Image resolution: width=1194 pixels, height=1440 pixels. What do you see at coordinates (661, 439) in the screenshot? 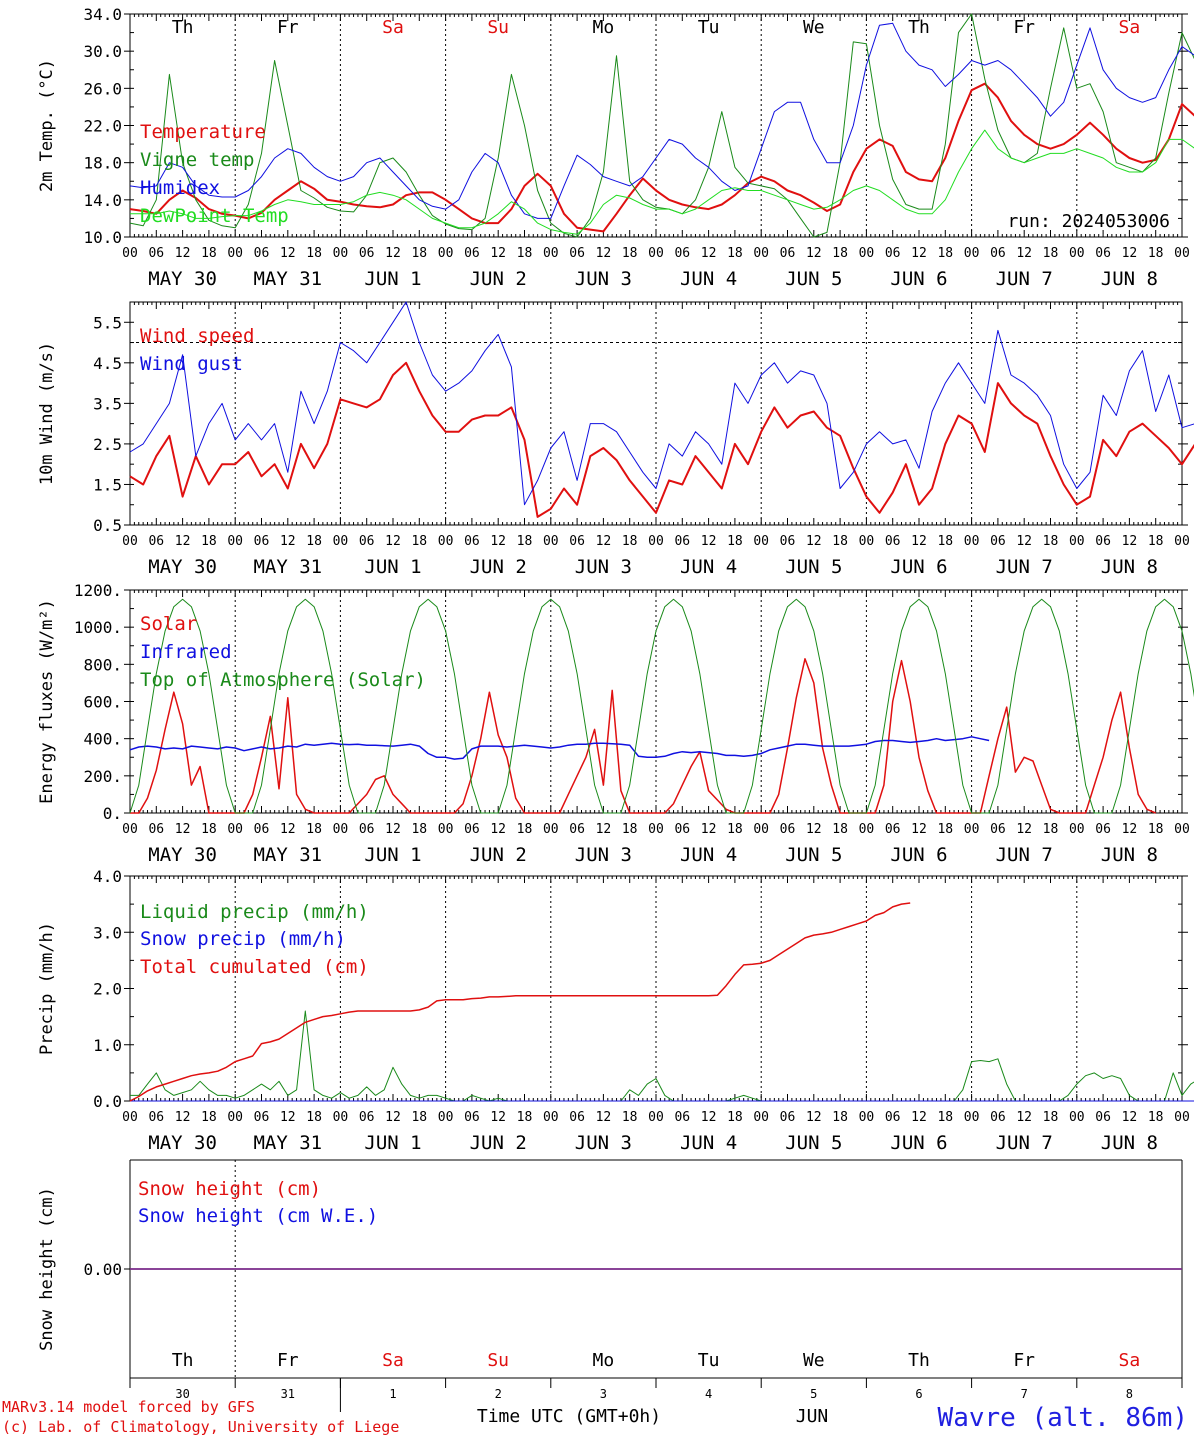
I see `panel-2-series-wind-speed` at bounding box center [661, 439].